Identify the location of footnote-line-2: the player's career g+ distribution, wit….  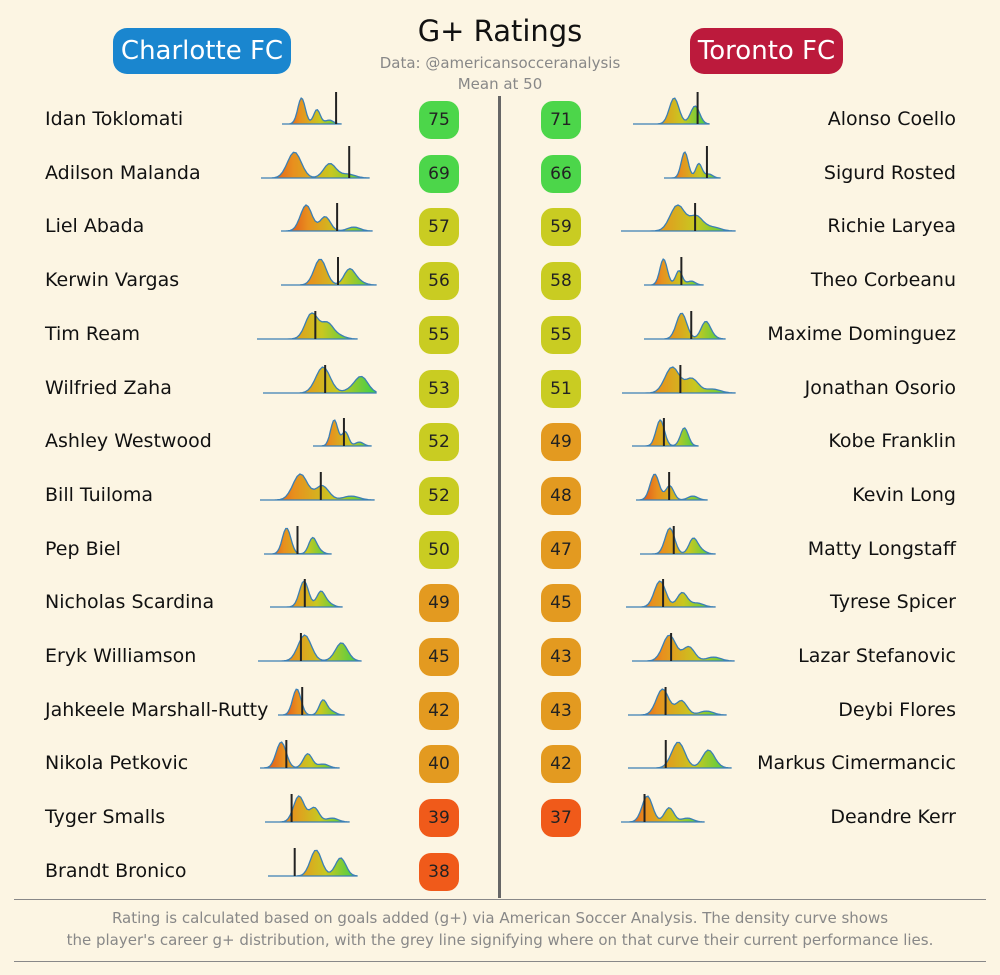
(500, 940).